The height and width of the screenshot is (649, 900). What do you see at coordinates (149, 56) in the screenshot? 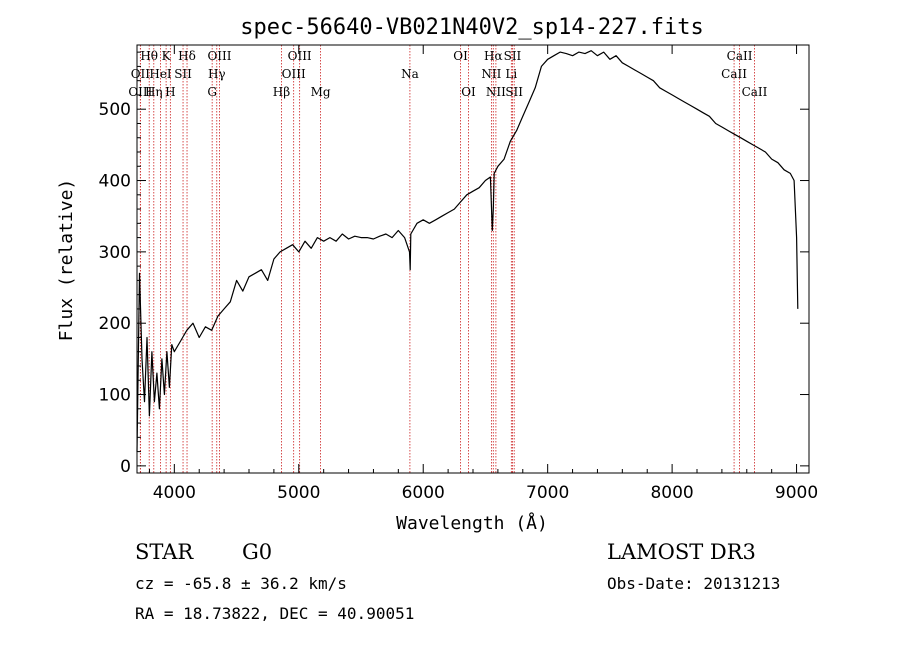
I see `spectral-line-label: Hθ` at bounding box center [149, 56].